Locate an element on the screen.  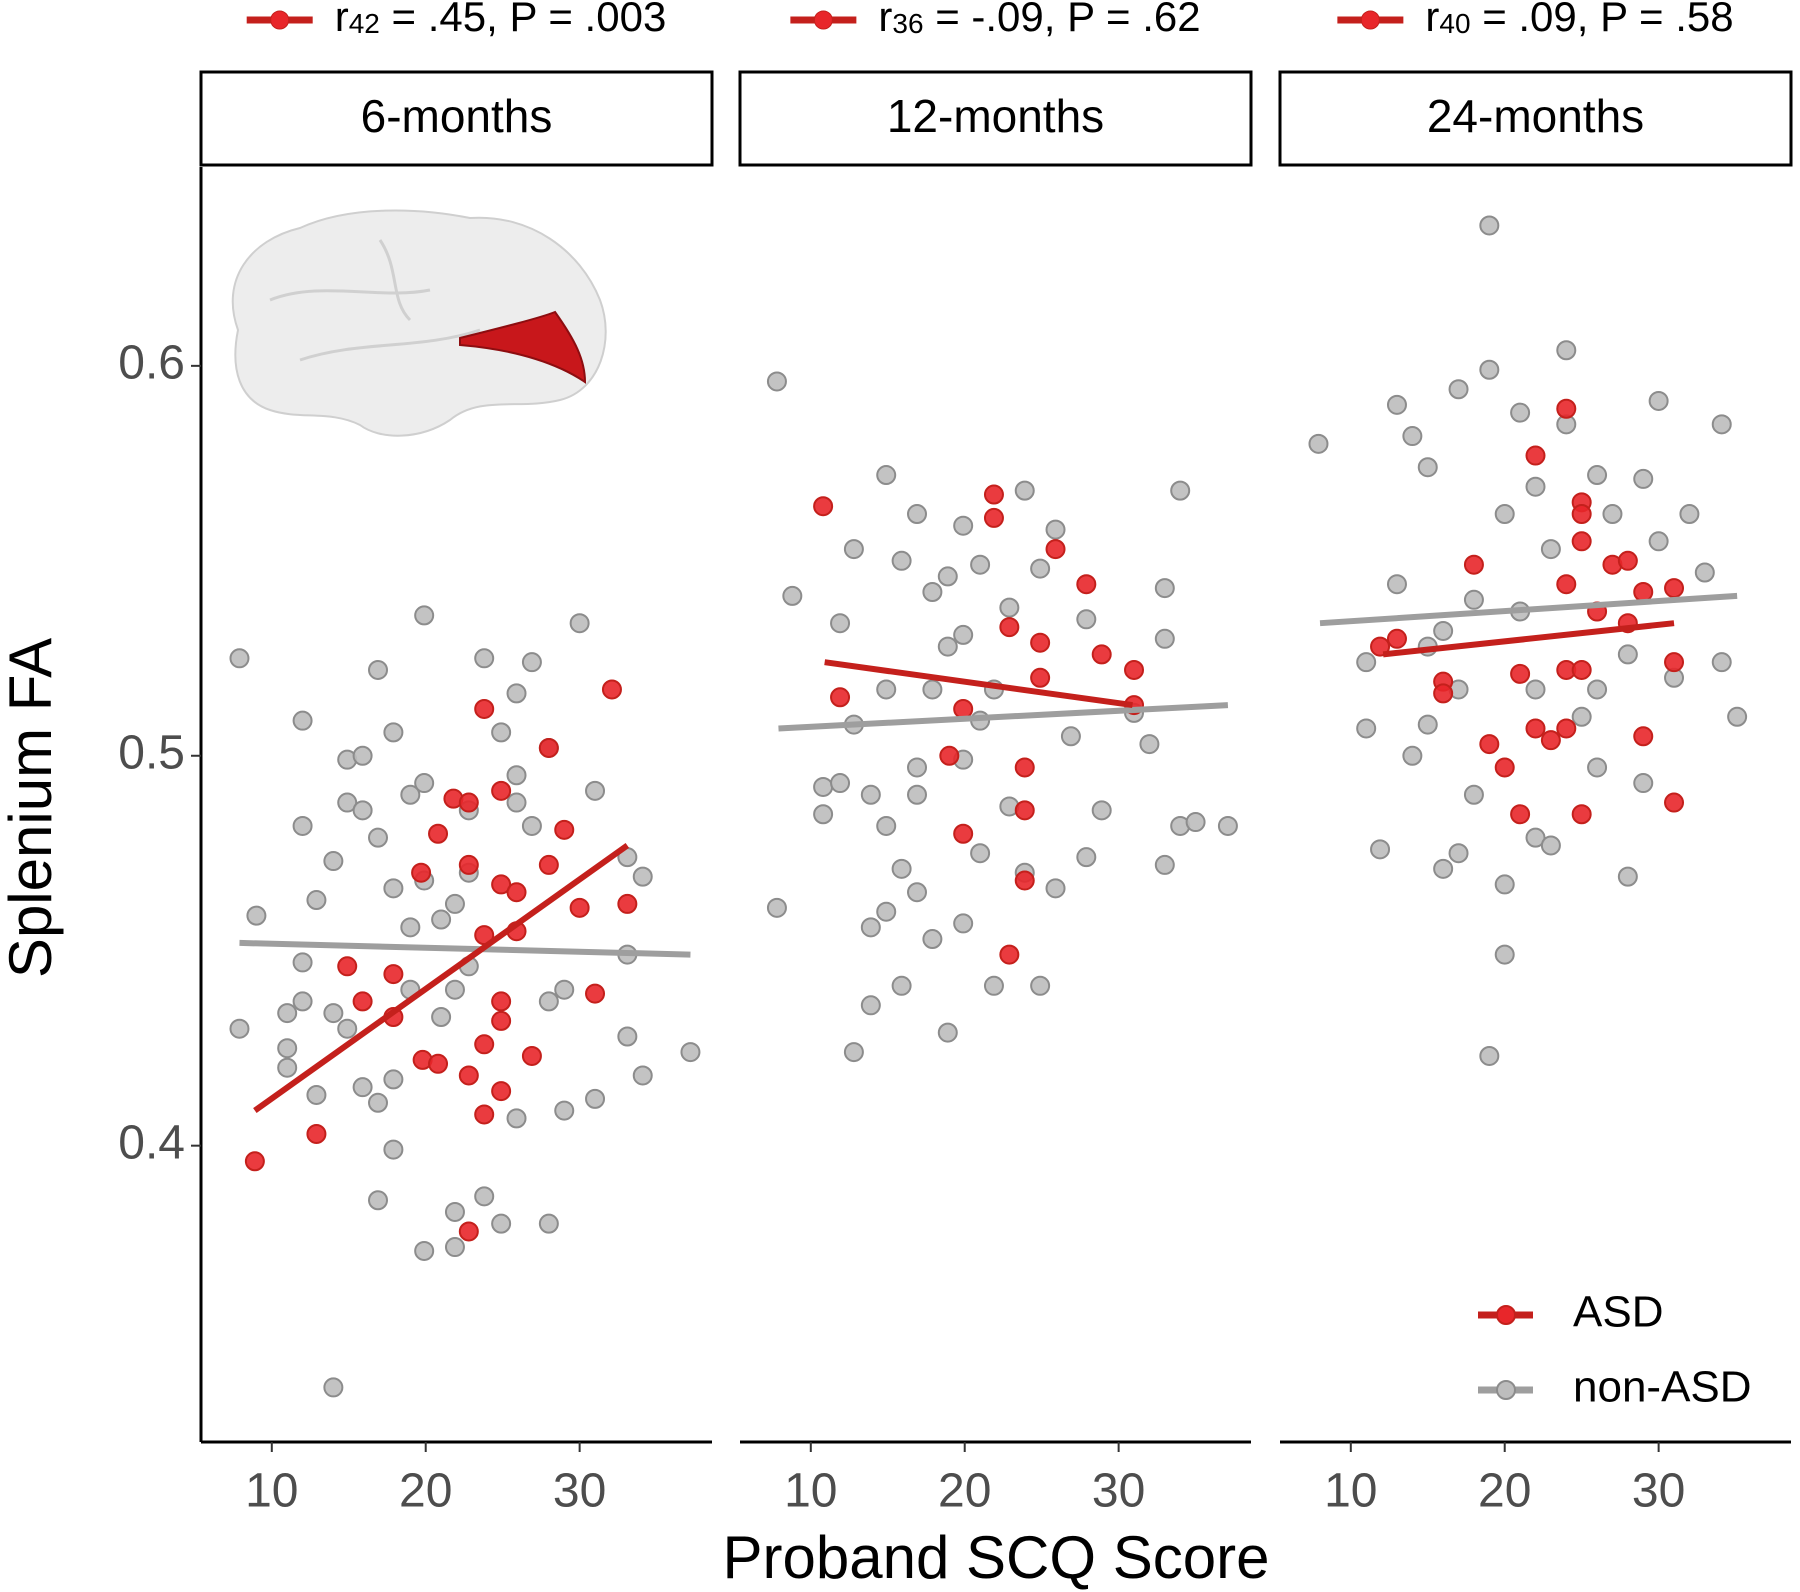
stat-text: = .09, P = .58 is located at coordinates (1602, 20).